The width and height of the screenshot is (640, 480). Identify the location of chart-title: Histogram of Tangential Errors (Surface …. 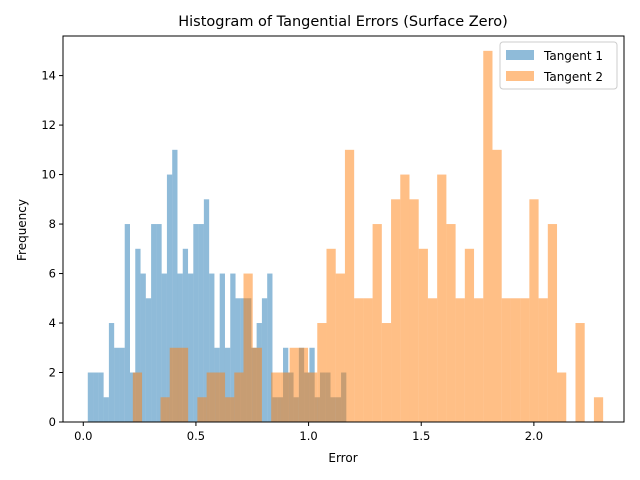
(343, 22).